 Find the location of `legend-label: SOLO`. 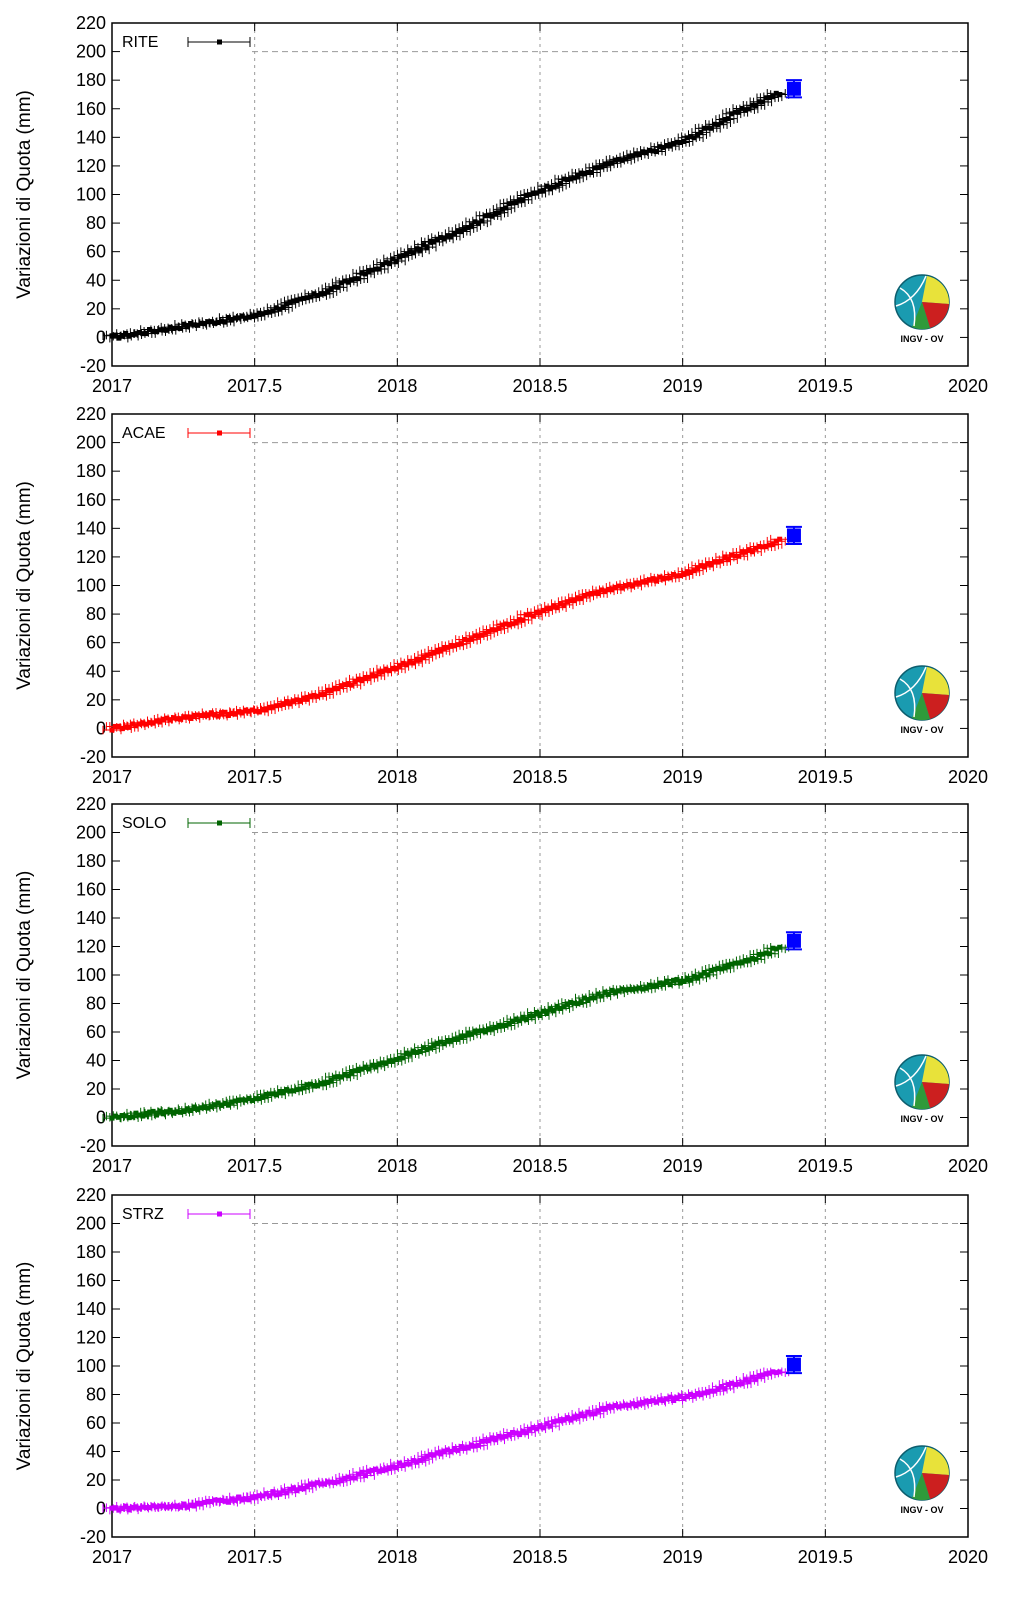

legend-label: SOLO is located at coordinates (144, 823).